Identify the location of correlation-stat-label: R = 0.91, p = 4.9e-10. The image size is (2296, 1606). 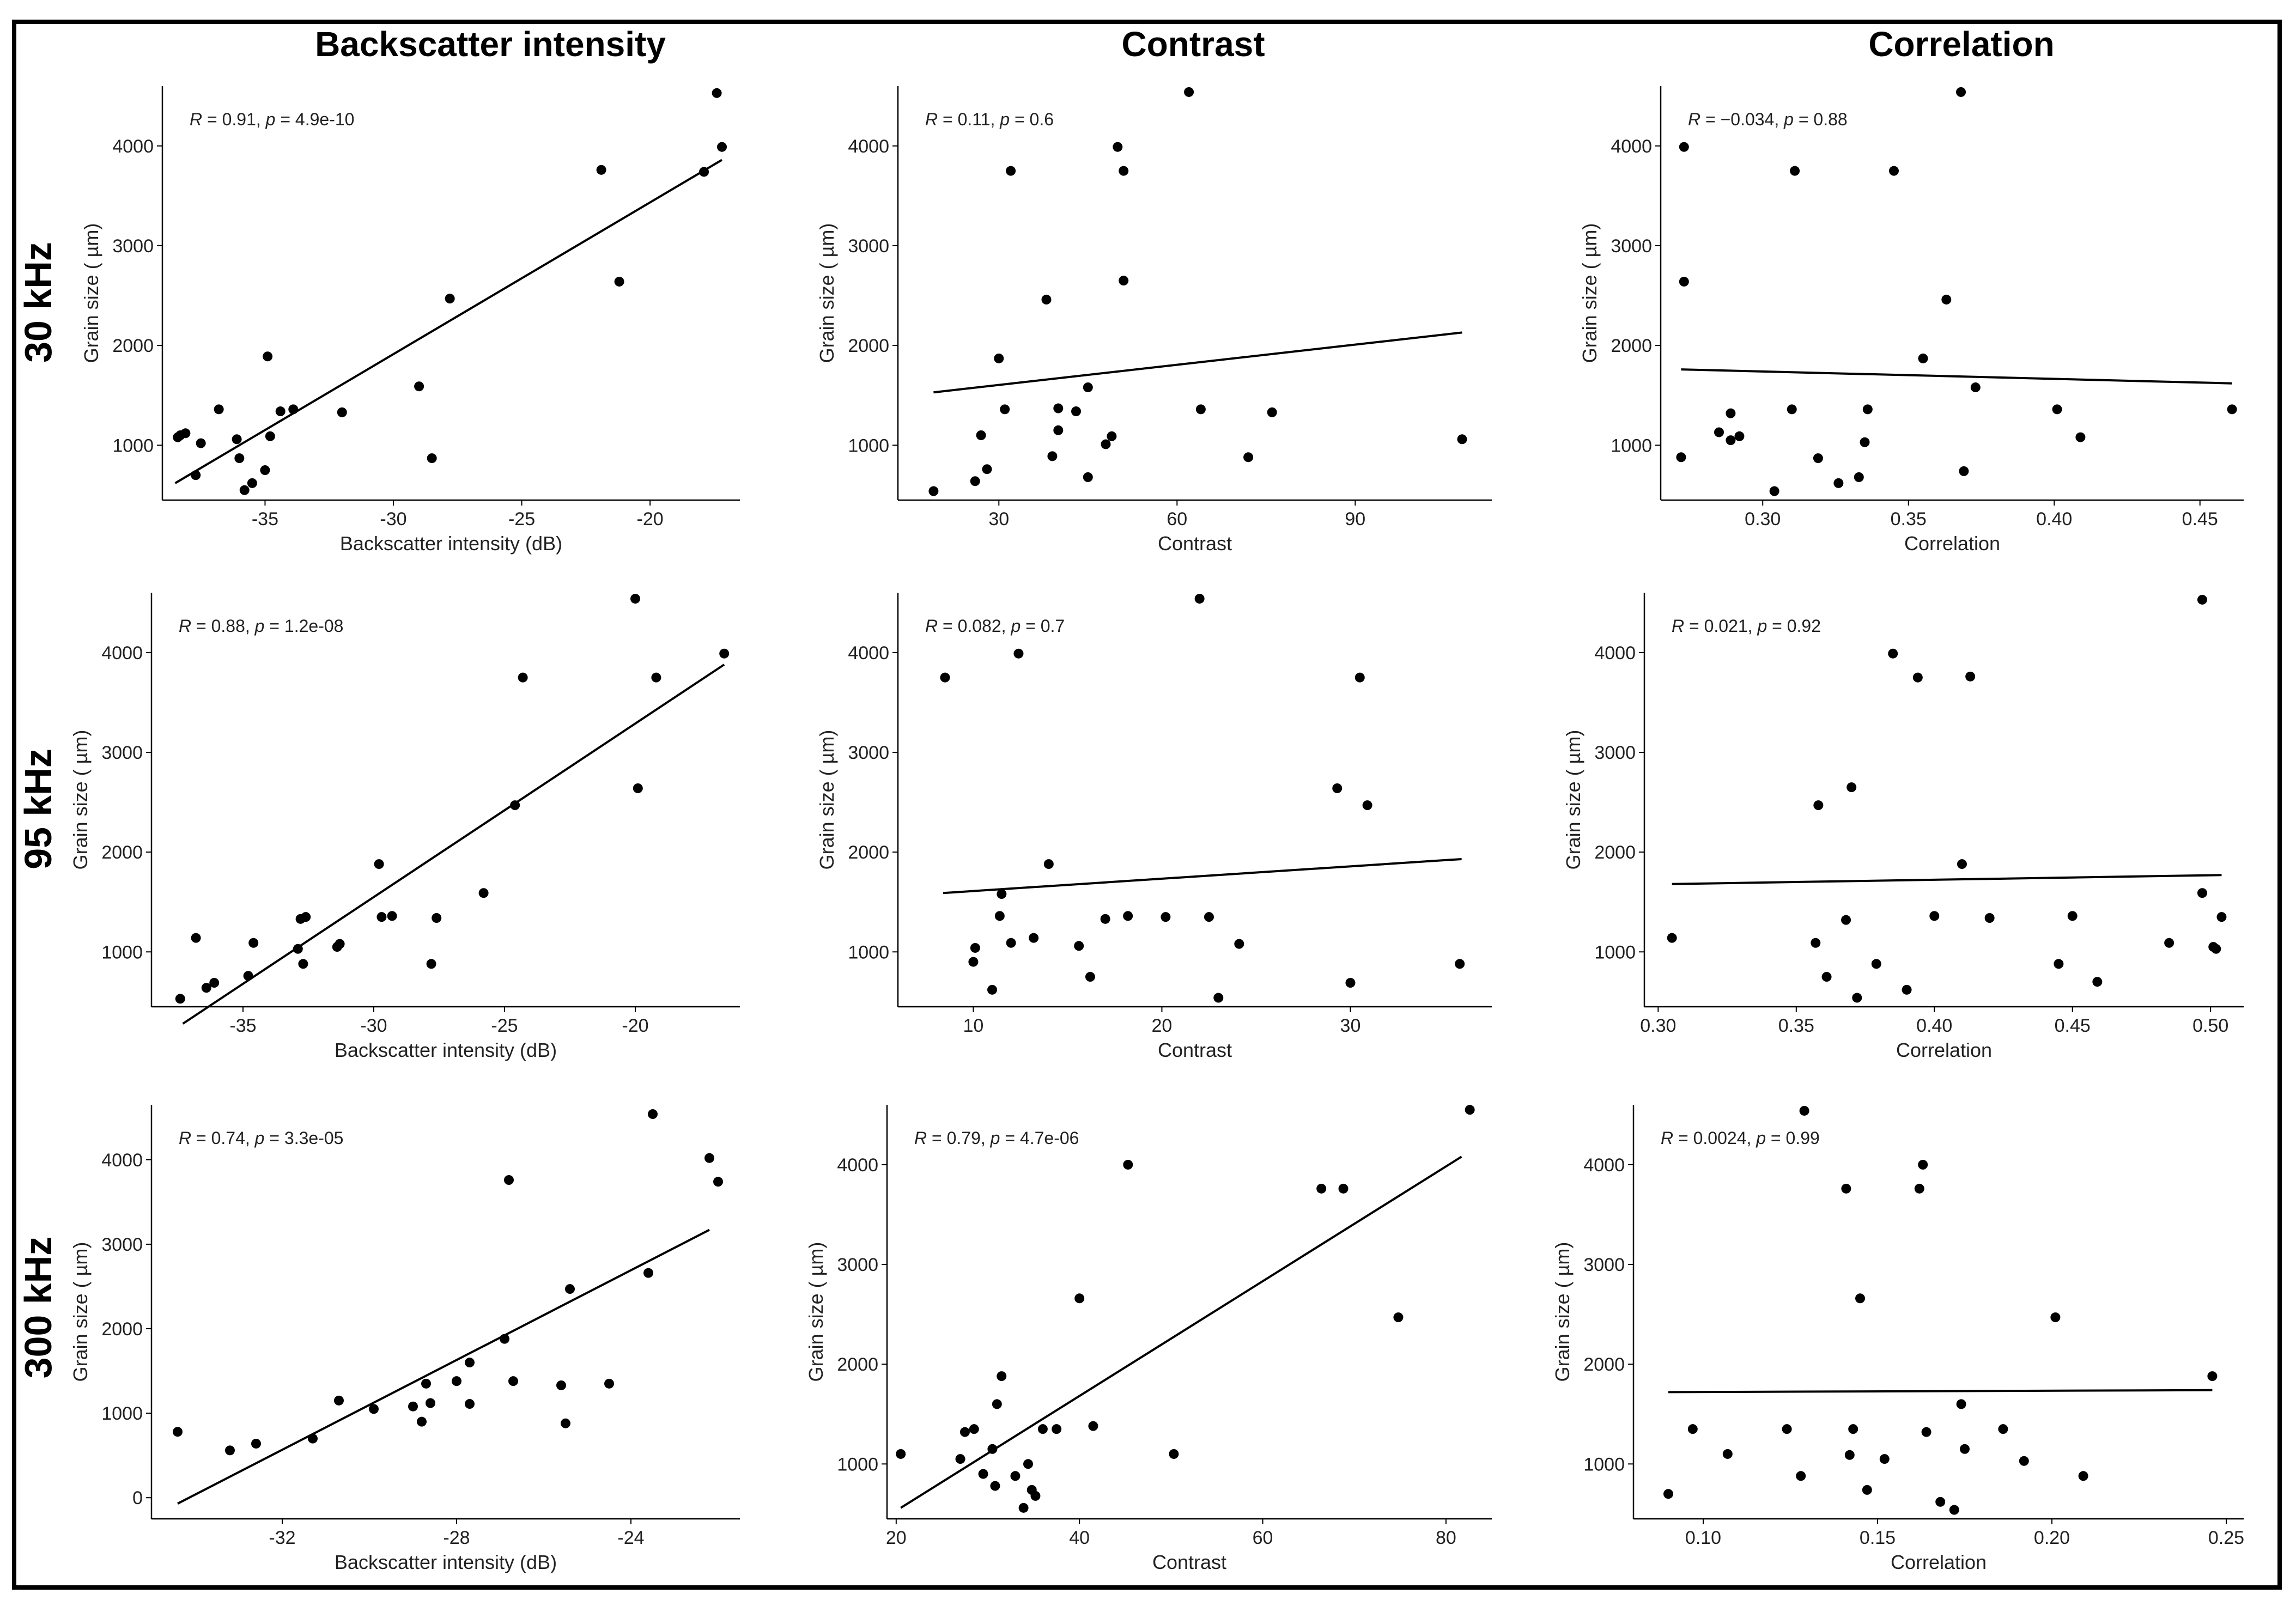
(272, 119).